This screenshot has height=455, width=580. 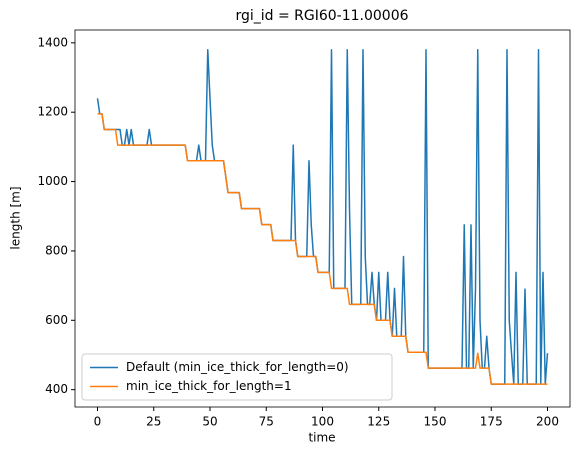 I want to click on legend-label: Default (min_ice_thick_for_length=0), so click(x=237, y=367).